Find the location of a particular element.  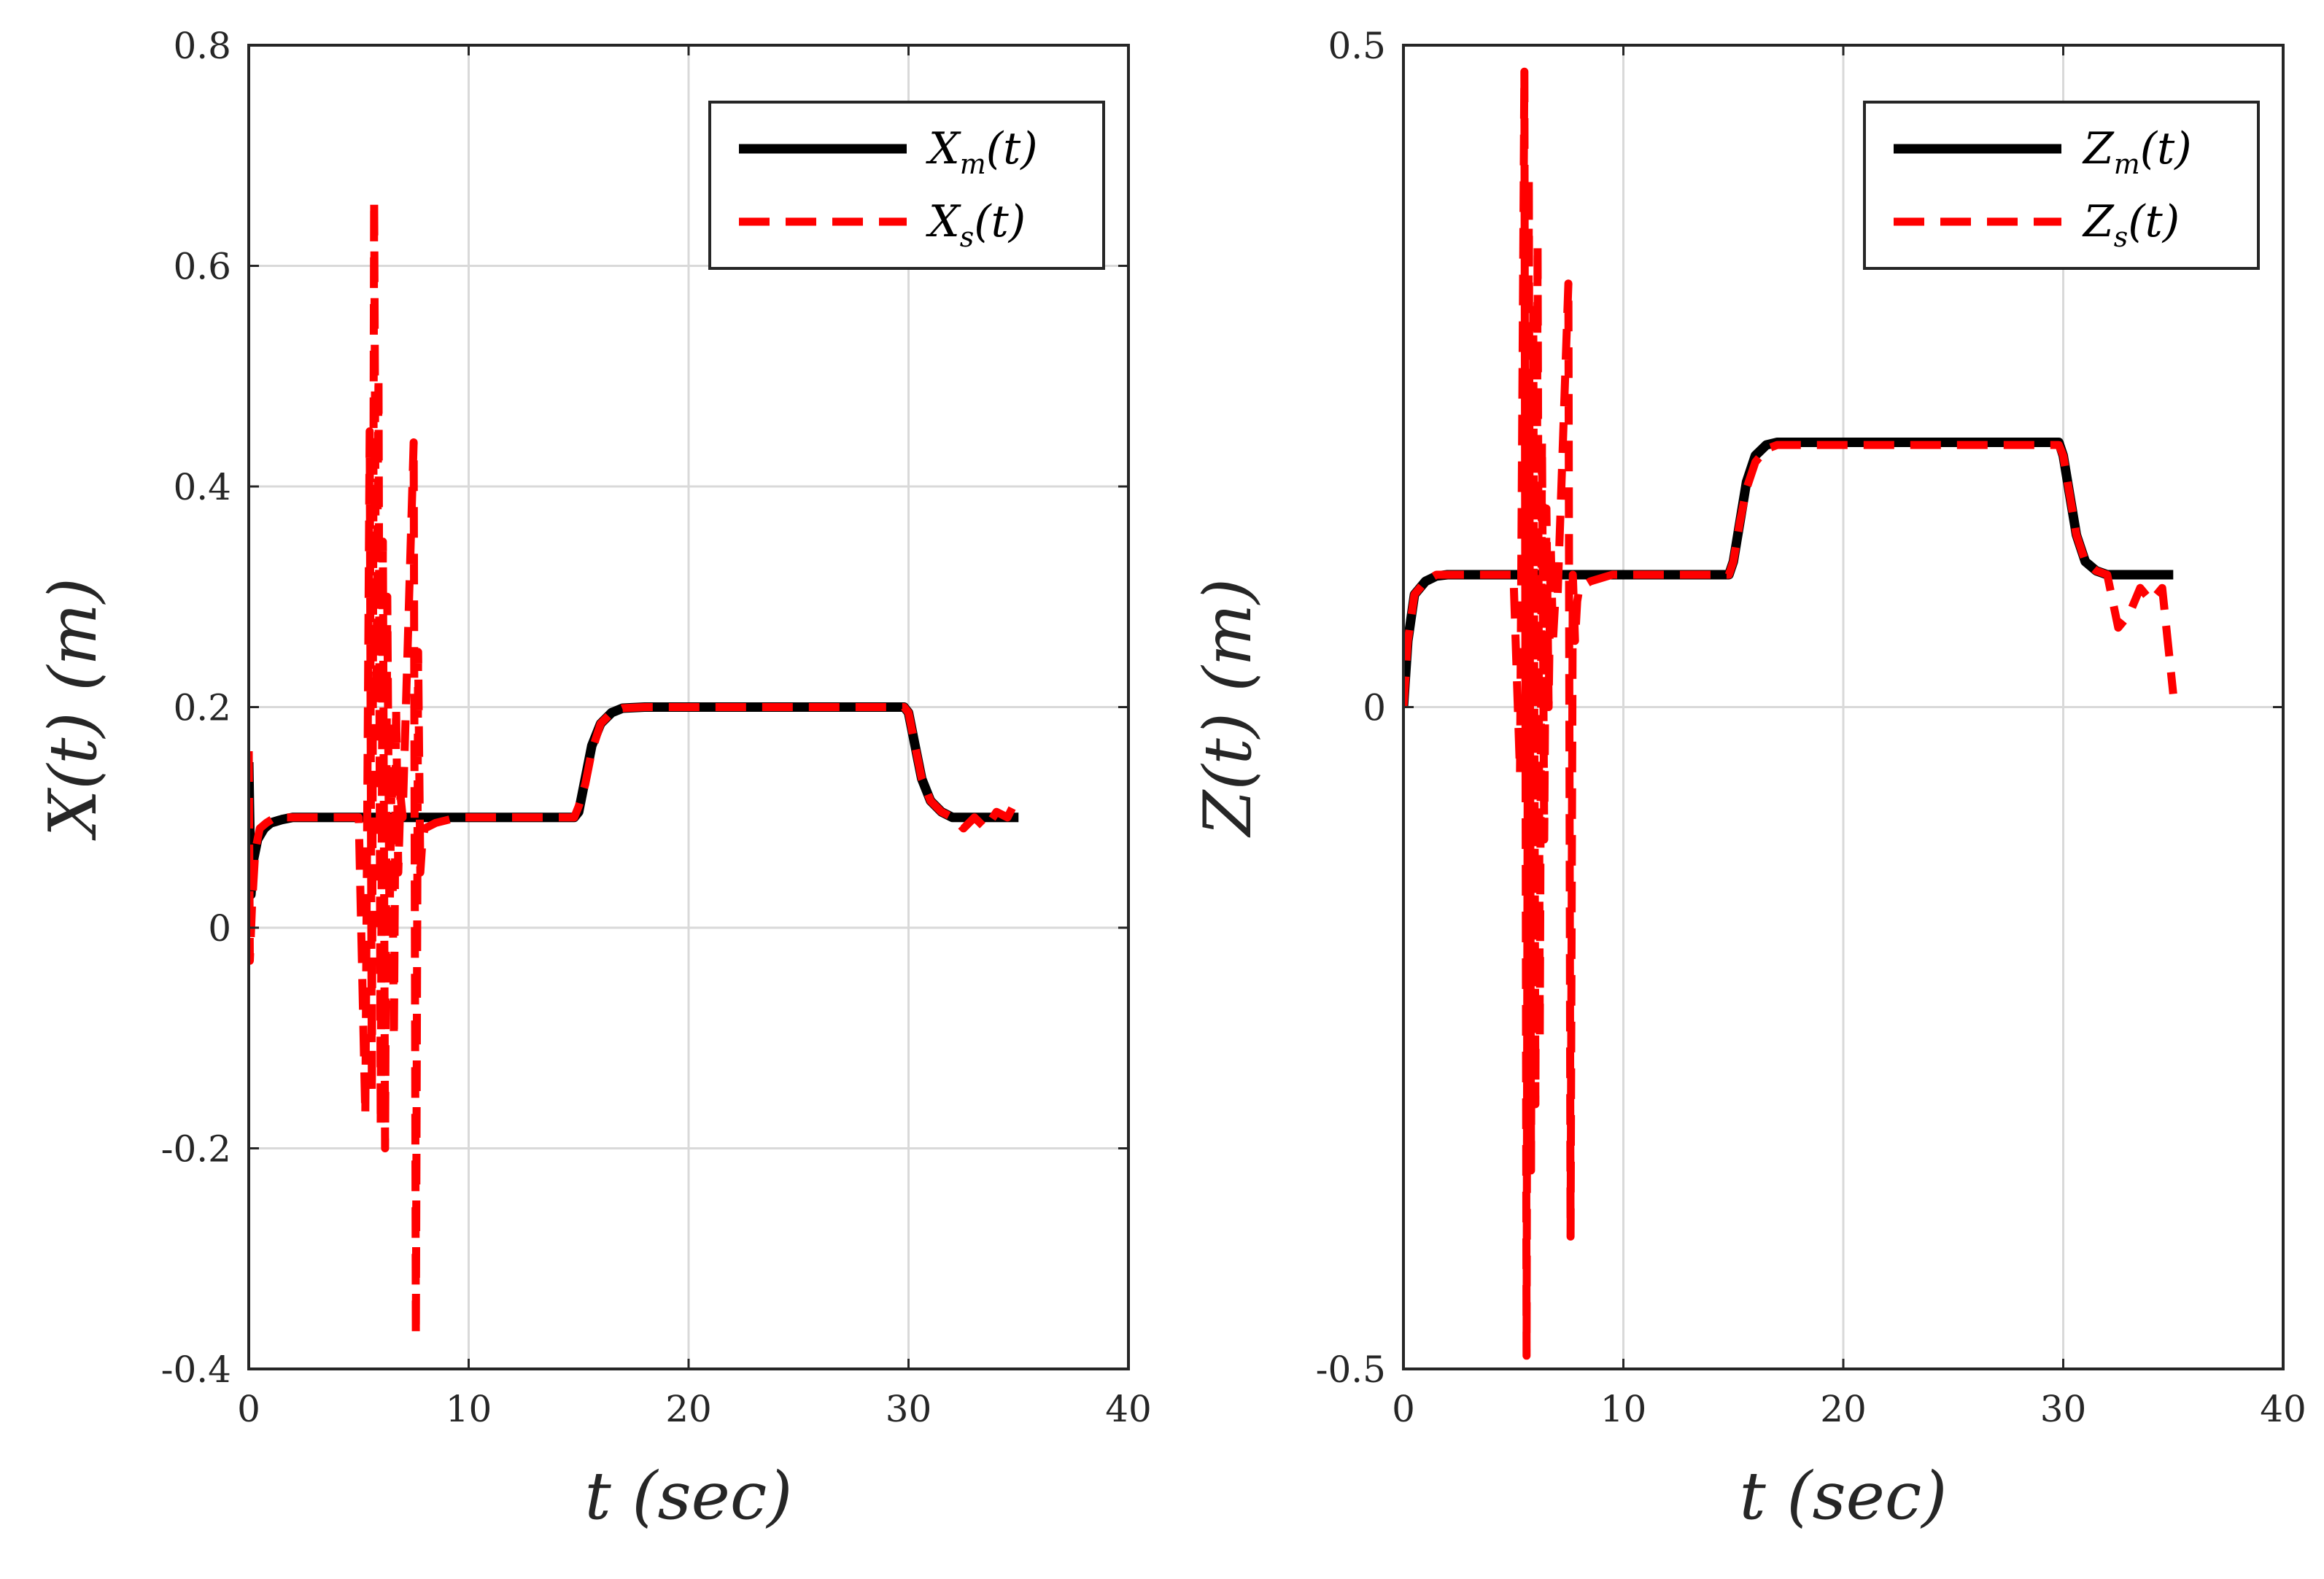

legend: Zm(t)Zs(t) is located at coordinates (2061, 185).